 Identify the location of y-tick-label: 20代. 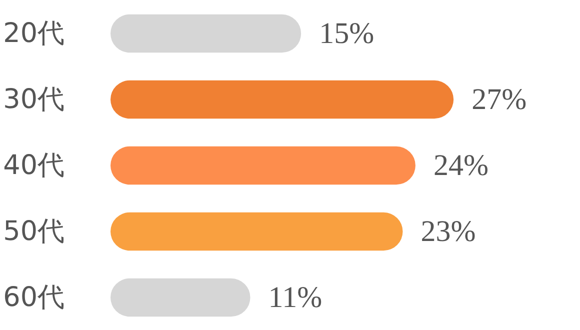
(34, 33).